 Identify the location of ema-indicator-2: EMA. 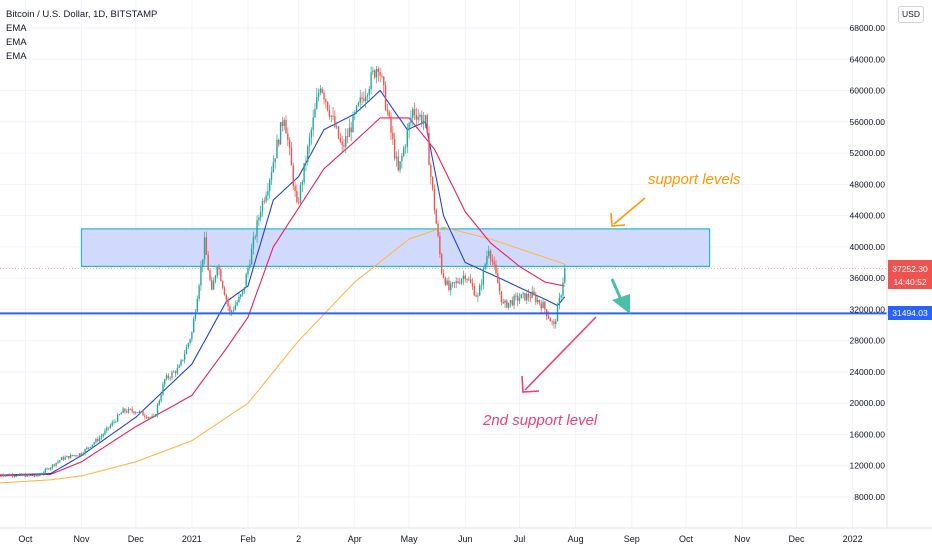
(16, 42).